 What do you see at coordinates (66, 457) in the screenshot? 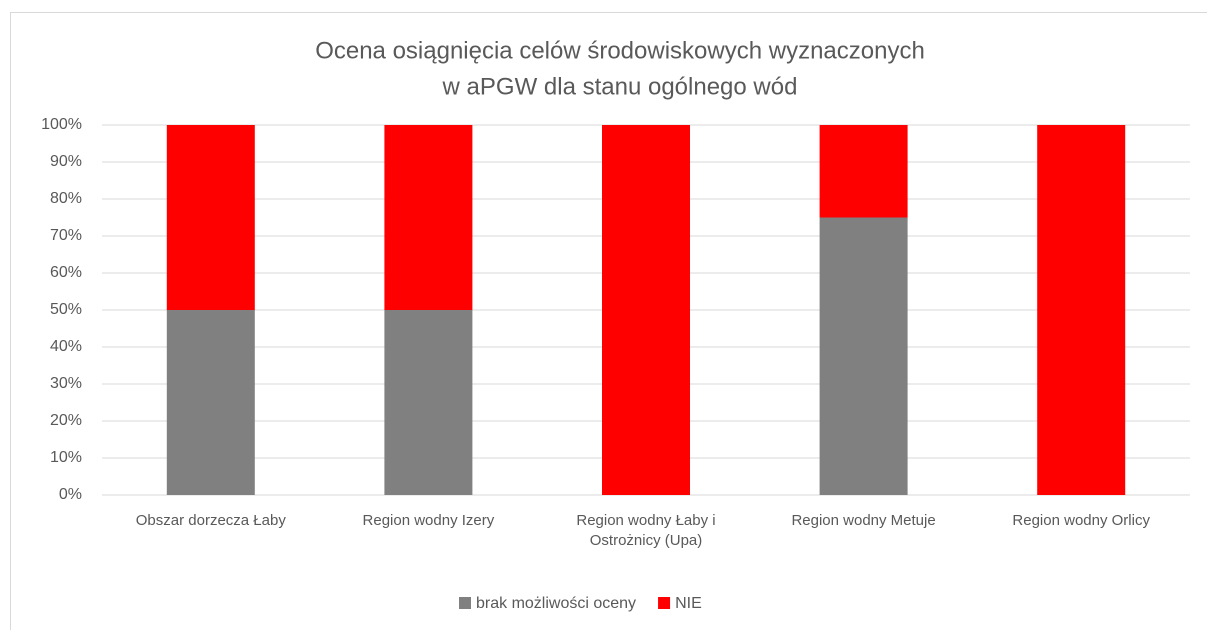
I see `y-tick-label: 10%` at bounding box center [66, 457].